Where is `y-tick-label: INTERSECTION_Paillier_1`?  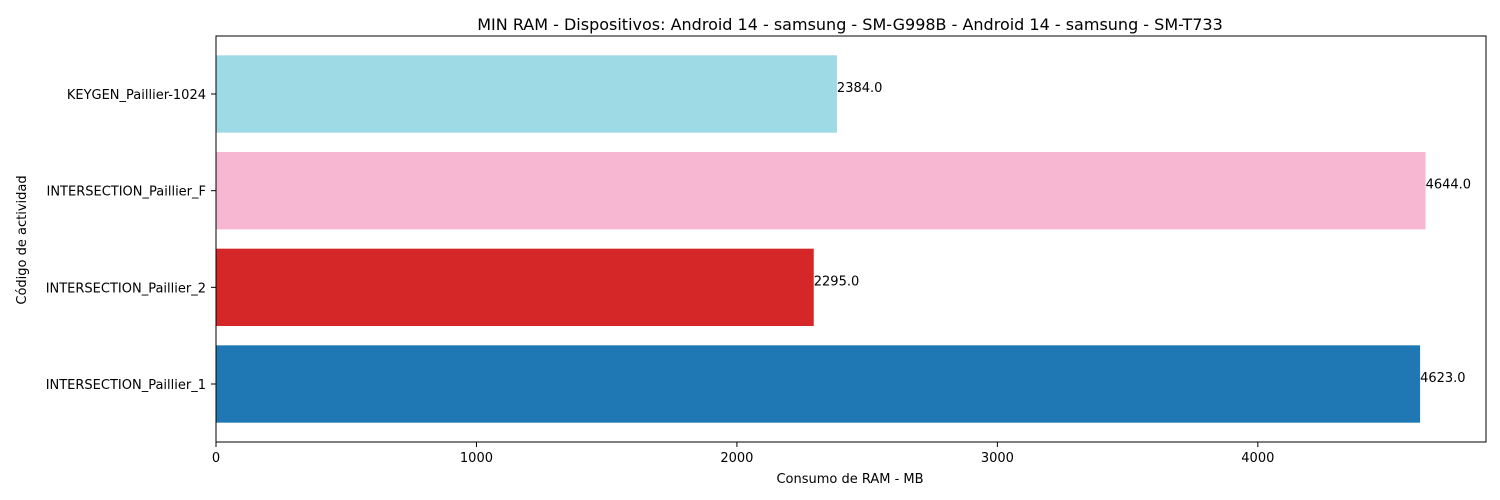
y-tick-label: INTERSECTION_Paillier_1 is located at coordinates (126, 385).